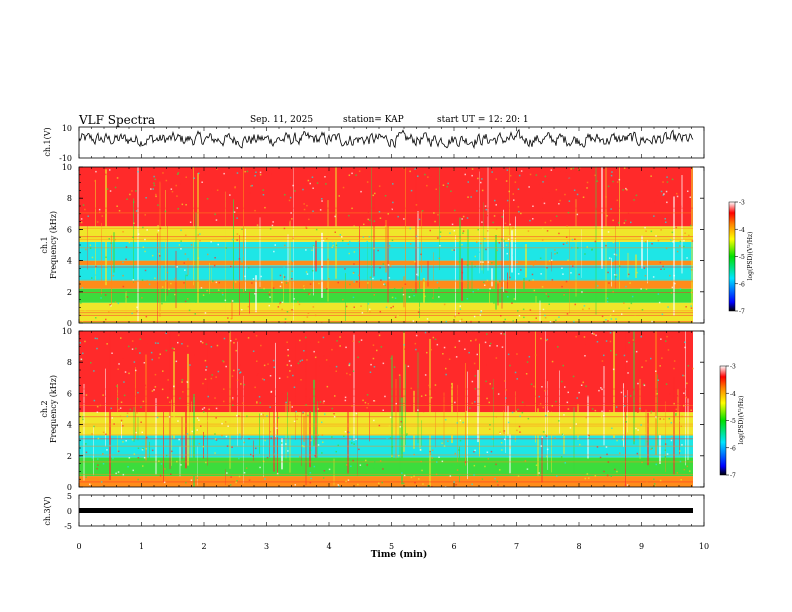 This screenshot has width=792, height=612. What do you see at coordinates (386, 510) in the screenshot?
I see `ch3-signal-line` at bounding box center [386, 510].